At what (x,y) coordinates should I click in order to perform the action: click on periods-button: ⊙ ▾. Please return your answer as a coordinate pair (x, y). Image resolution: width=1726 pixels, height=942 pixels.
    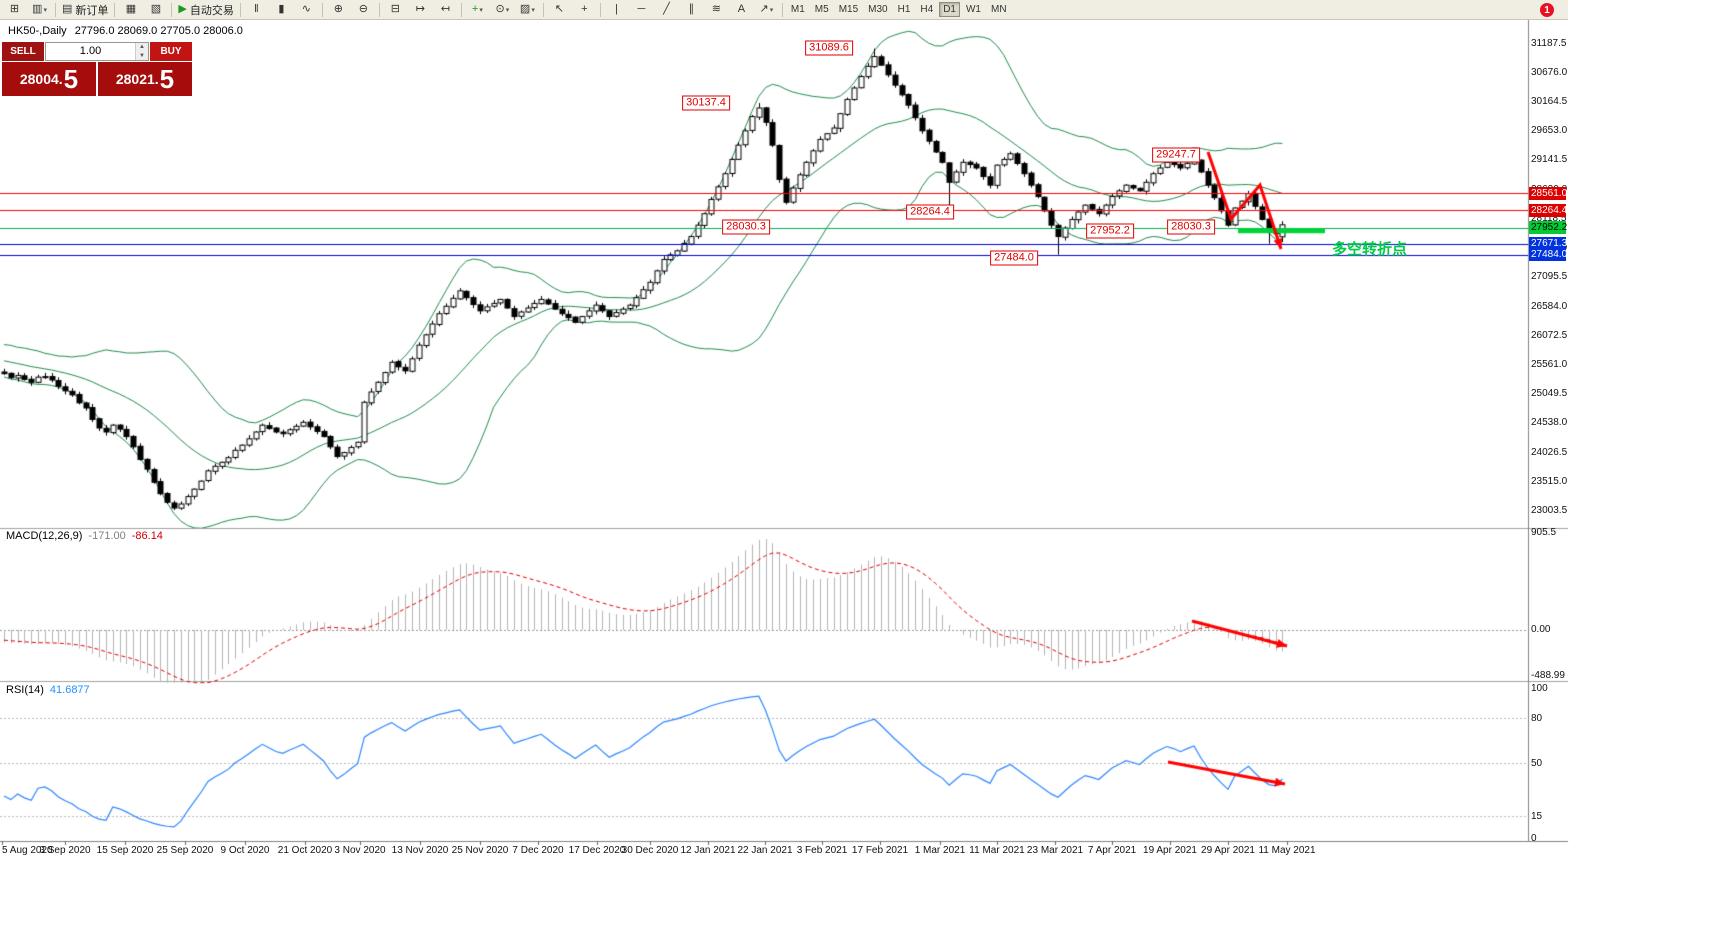
    Looking at the image, I should click on (502, 9).